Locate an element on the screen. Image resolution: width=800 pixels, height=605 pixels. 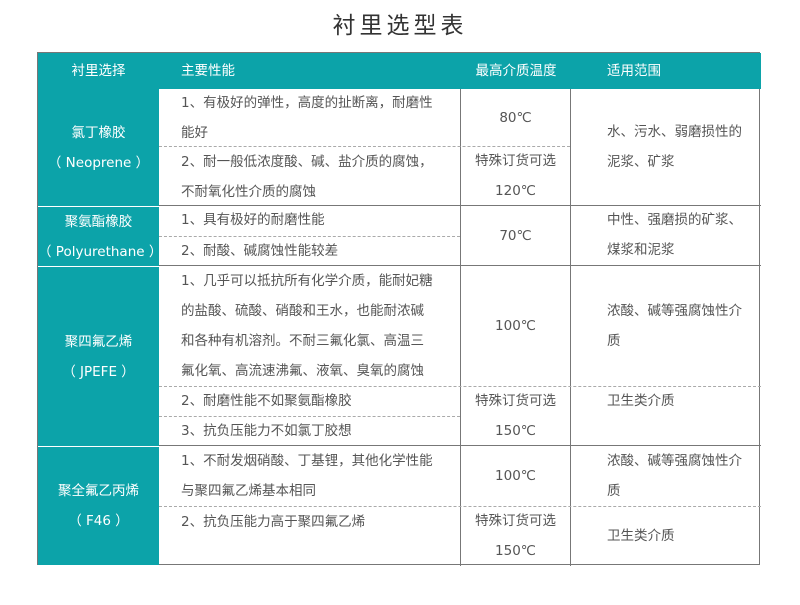
f46-performance-1: 1、不耐发烟硝酸、丁基锂，其他化学性能 与聚四氟乙烯基本相同 is located at coordinates (307, 476).